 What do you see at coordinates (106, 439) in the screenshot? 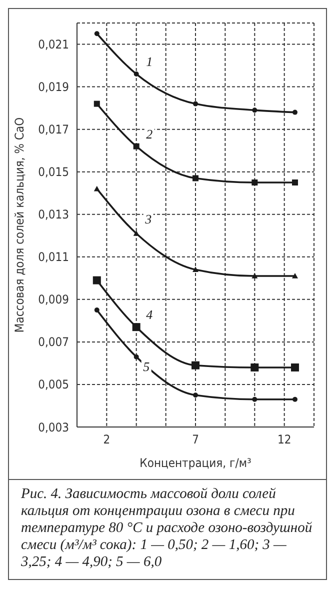
I see `x-tick-label: 2` at bounding box center [106, 439].